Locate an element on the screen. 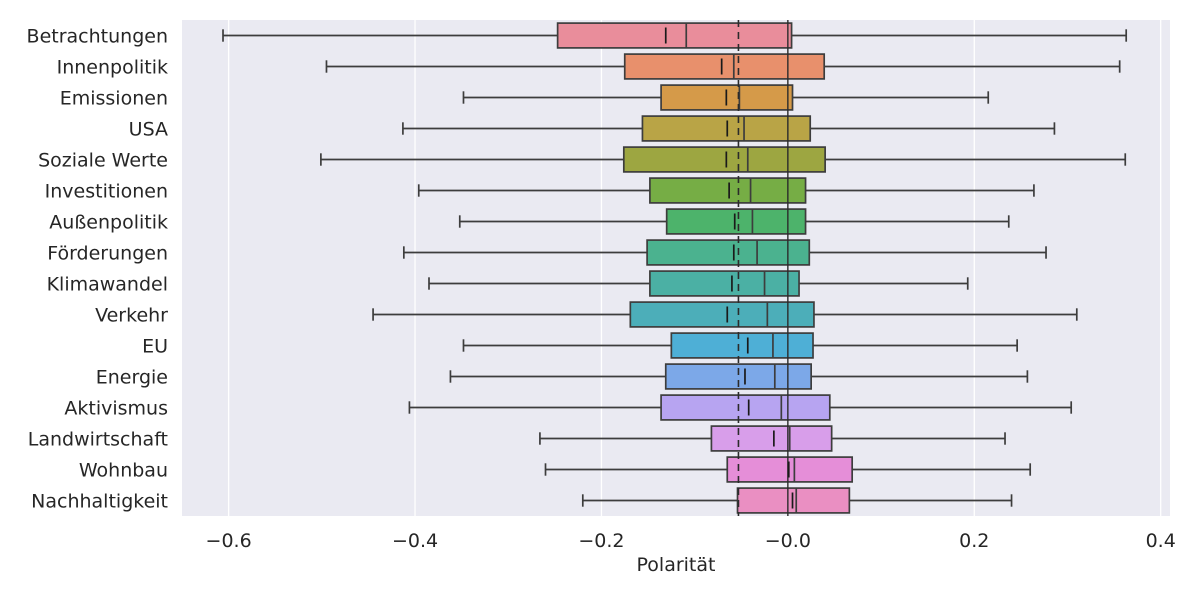 This screenshot has width=1200, height=600. box-usa is located at coordinates (726, 128).